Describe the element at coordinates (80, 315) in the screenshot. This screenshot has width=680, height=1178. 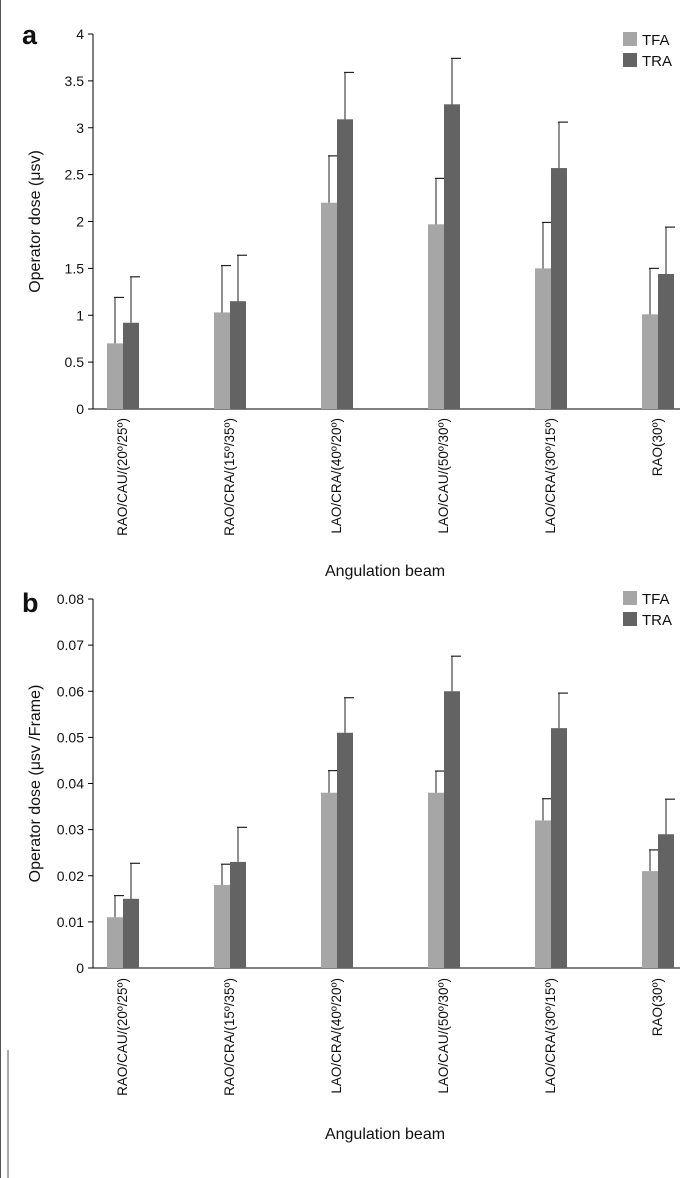
I see `y-tick-label: 1` at that location.